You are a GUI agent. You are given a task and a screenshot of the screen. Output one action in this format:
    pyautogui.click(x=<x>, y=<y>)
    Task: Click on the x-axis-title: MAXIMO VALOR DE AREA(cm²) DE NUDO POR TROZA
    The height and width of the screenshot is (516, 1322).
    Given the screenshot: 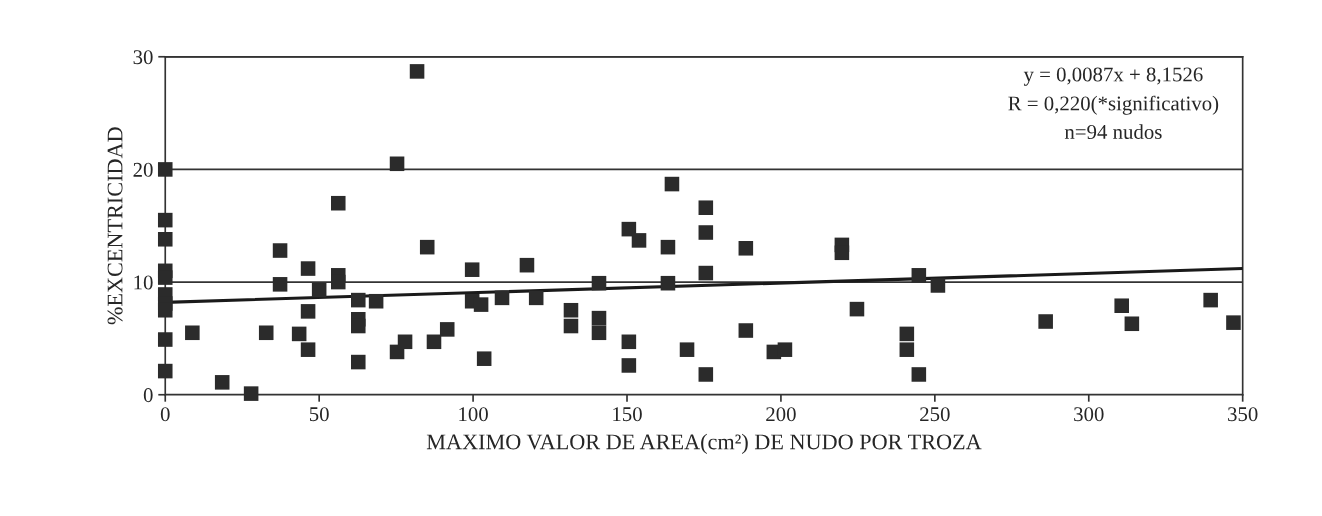 What is the action you would take?
    pyautogui.click(x=704, y=443)
    